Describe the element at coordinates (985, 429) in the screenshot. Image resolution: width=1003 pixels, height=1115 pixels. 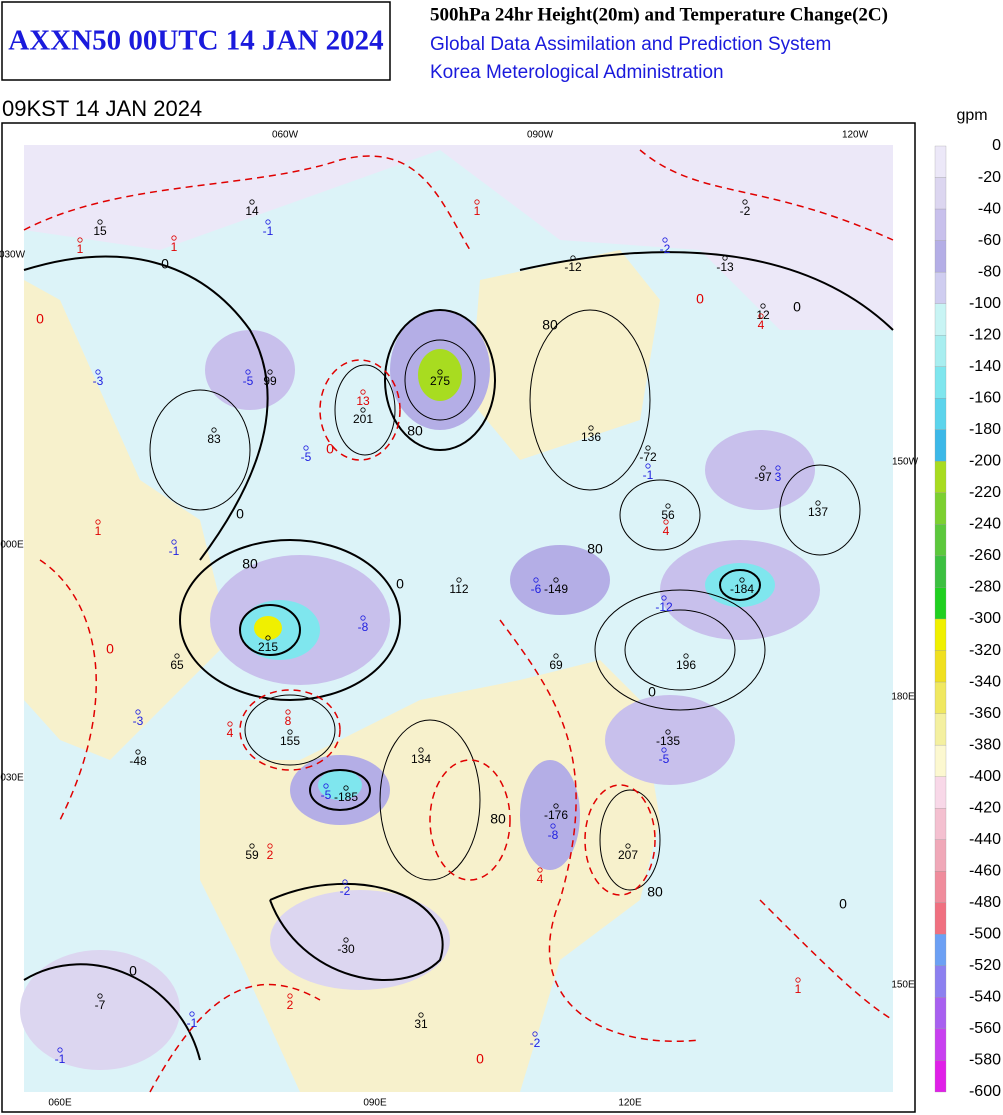
I see `colorbar-label: -180` at that location.